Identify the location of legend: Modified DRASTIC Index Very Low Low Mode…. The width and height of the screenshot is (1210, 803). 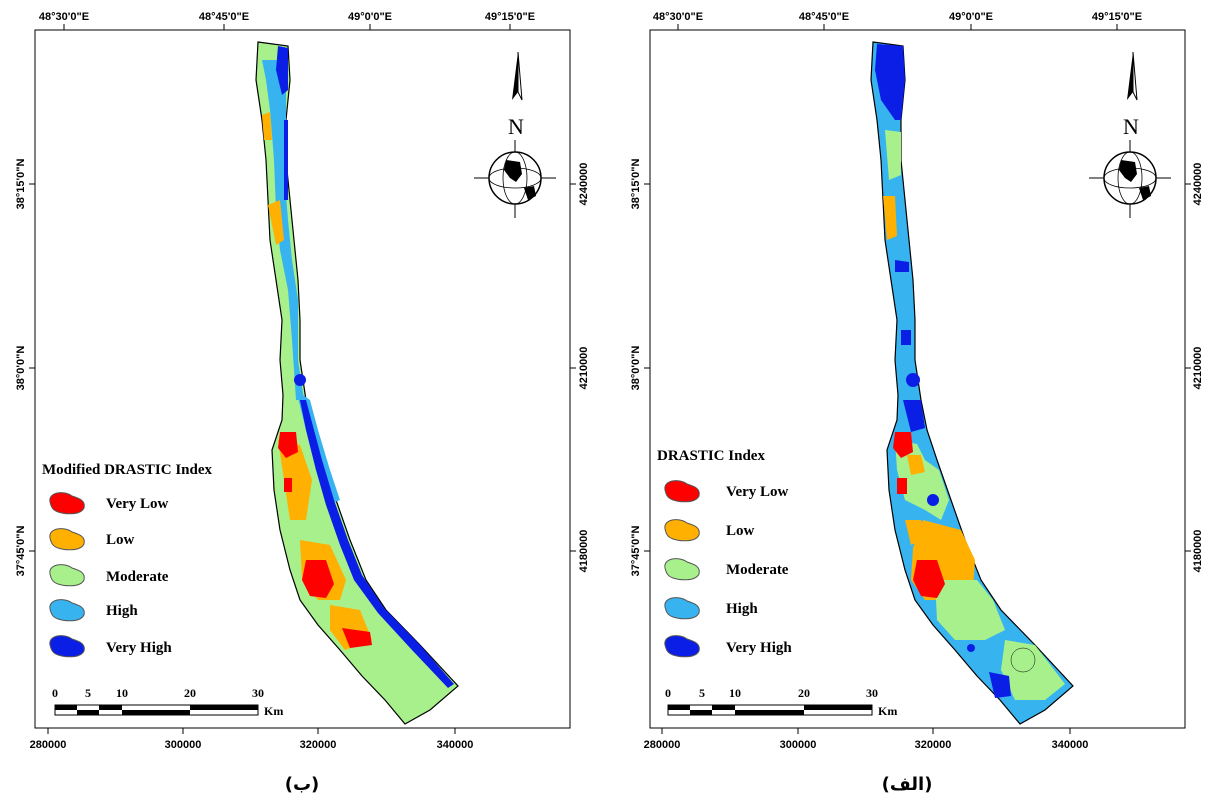
(127, 560).